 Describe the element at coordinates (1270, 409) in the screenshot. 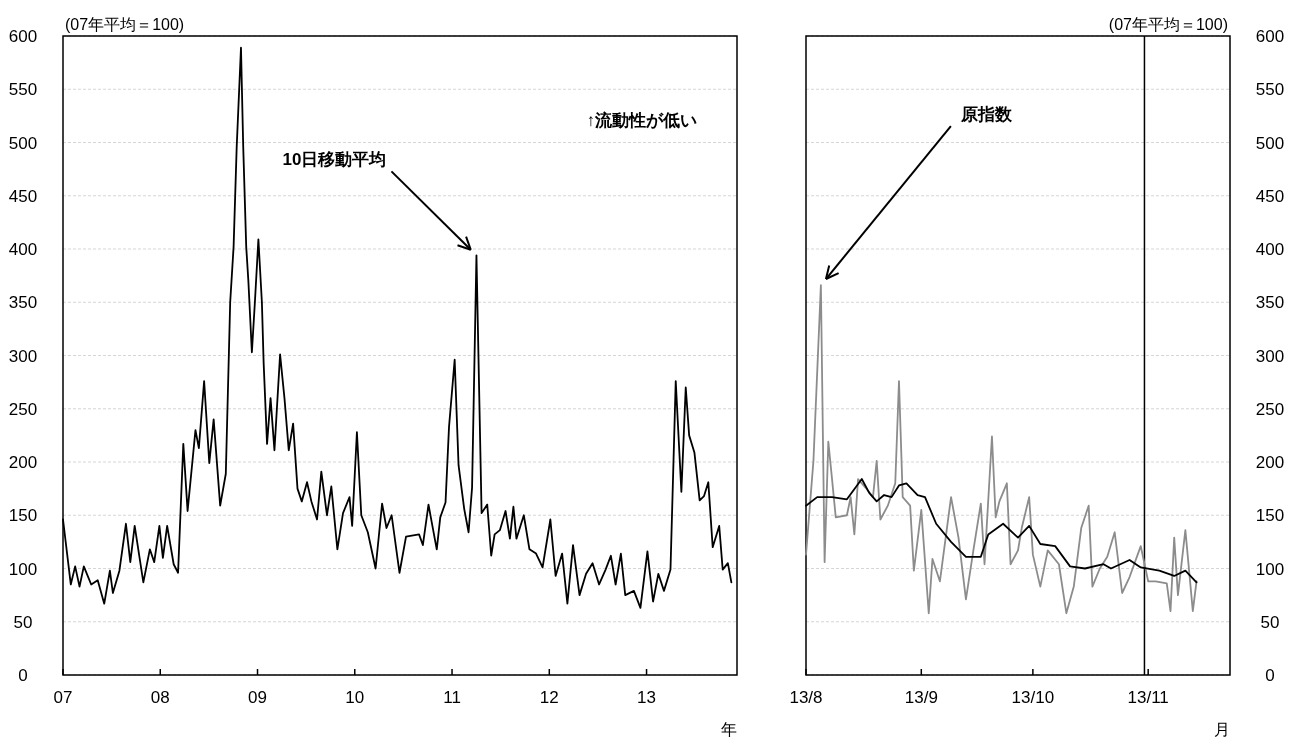

I see `y2-tick-label: 250` at that location.